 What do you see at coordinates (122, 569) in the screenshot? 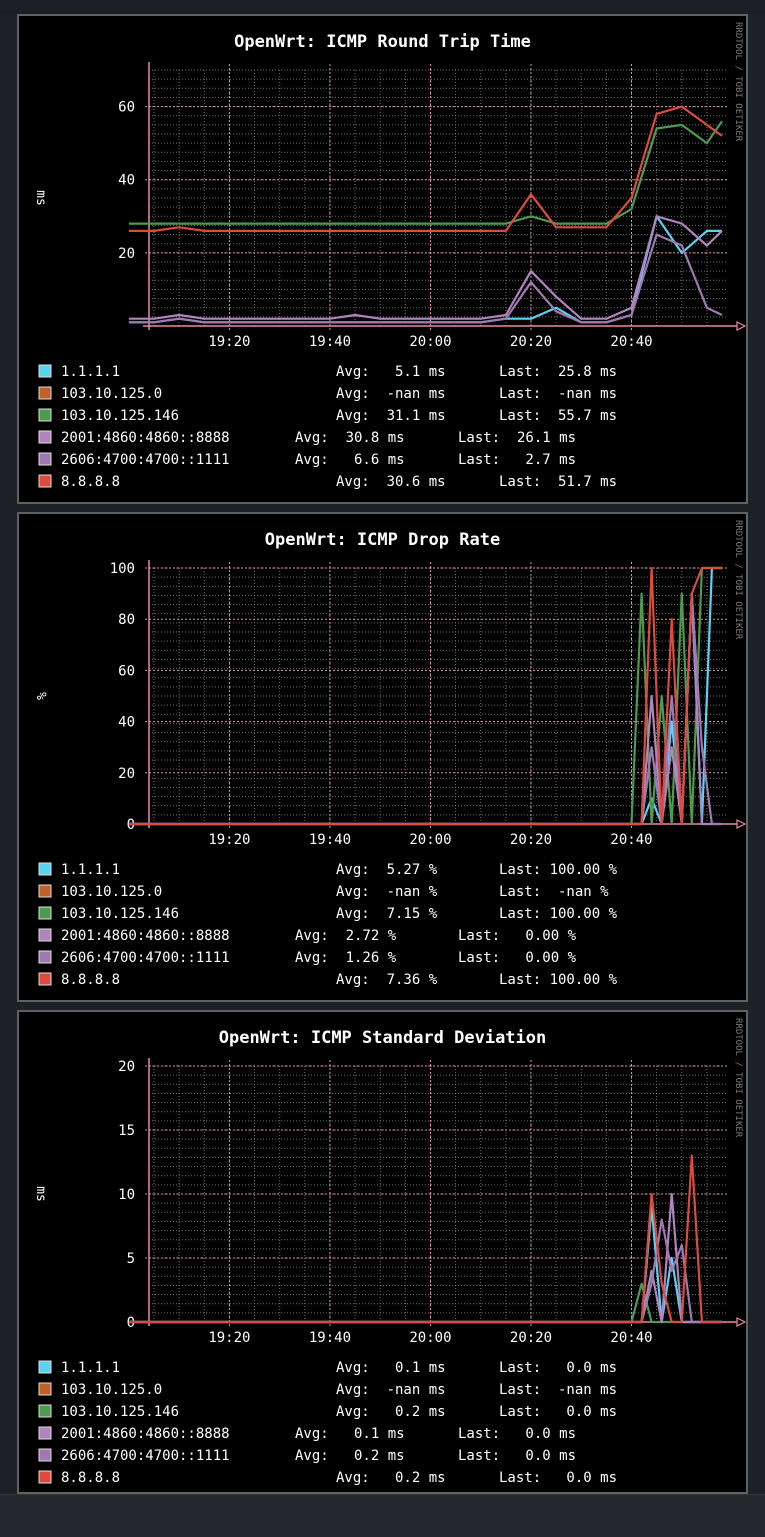
I see `y-tick-label: 100` at bounding box center [122, 569].